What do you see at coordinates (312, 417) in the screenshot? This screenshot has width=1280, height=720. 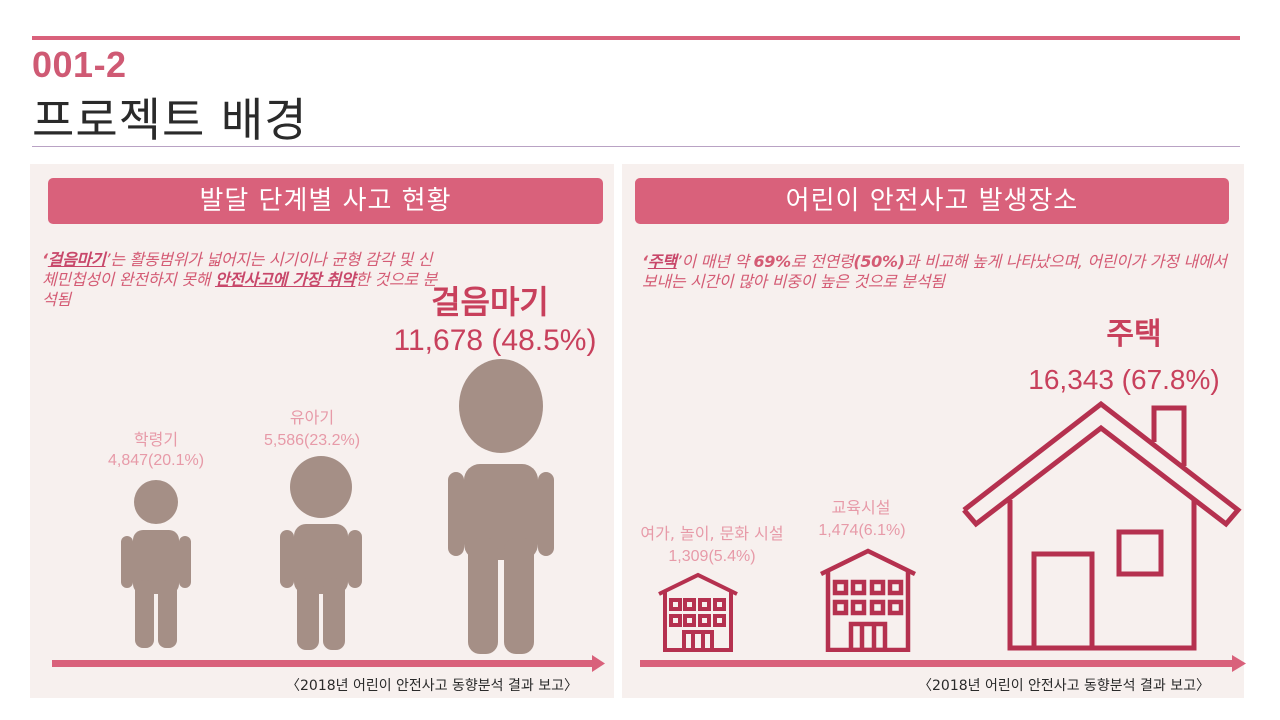 I see `preschool-label: 유아기` at bounding box center [312, 417].